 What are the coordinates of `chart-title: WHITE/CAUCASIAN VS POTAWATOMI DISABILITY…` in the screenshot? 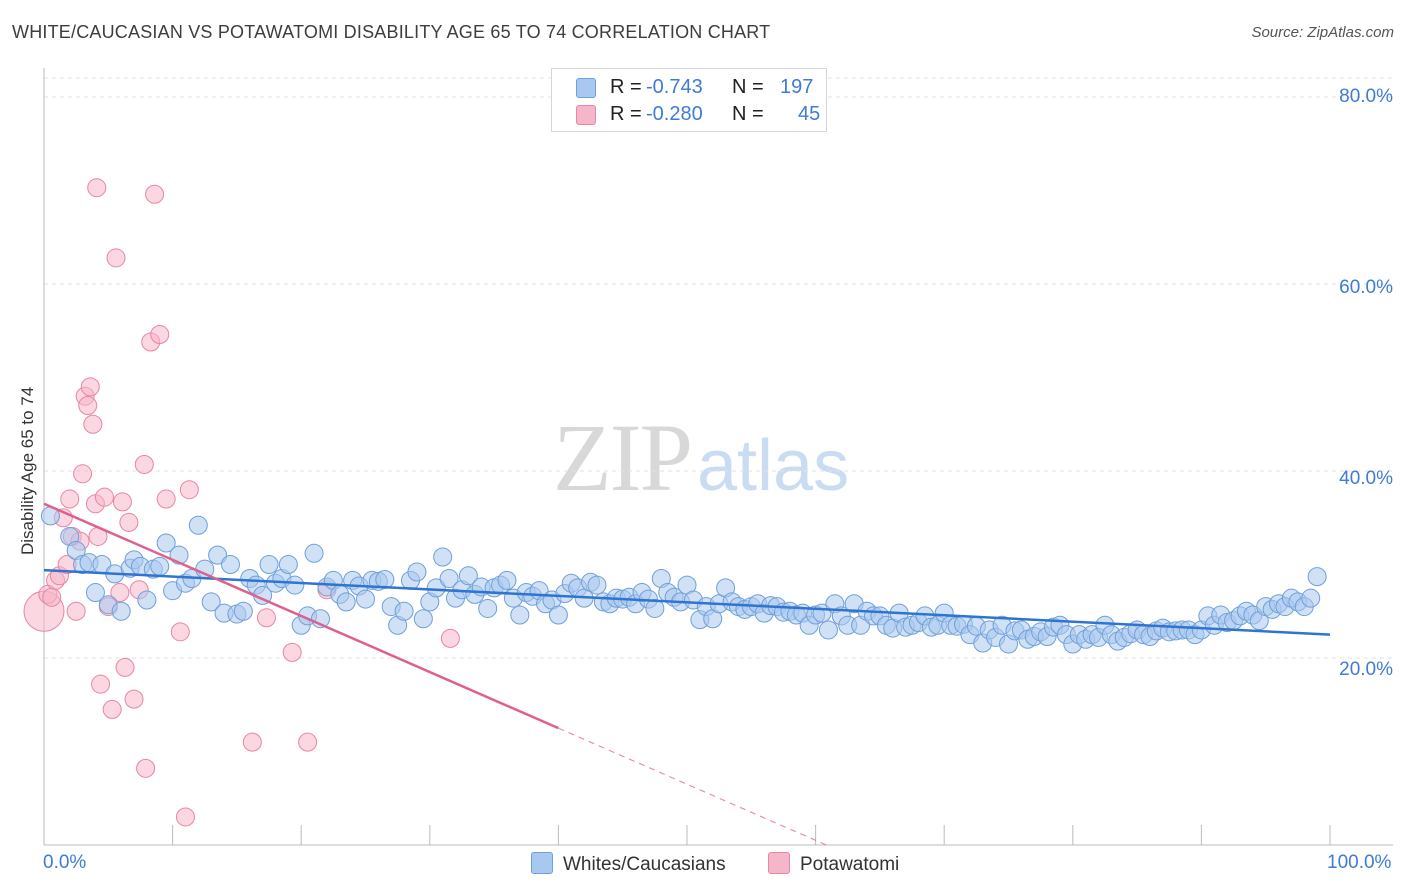 It's located at (391, 32).